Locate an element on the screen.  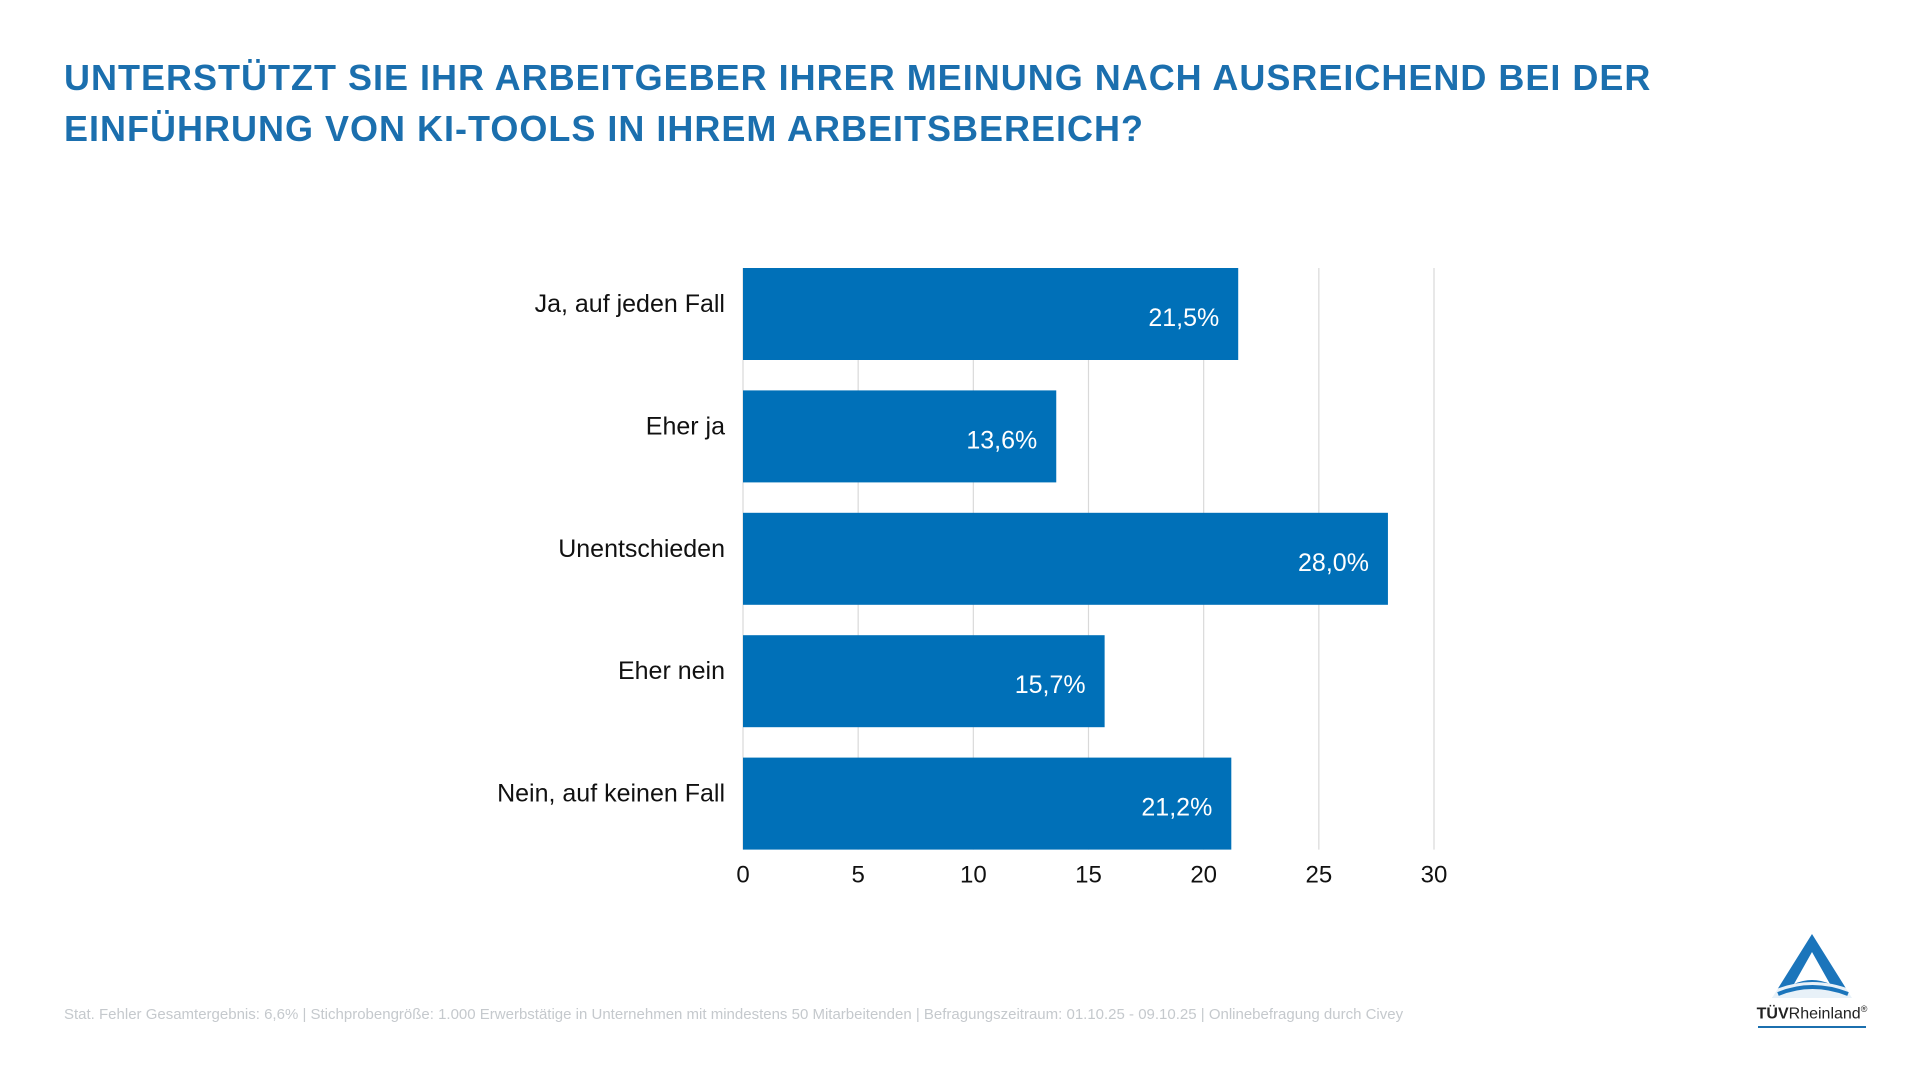
tuv-triangle-icon is located at coordinates (1812, 966).